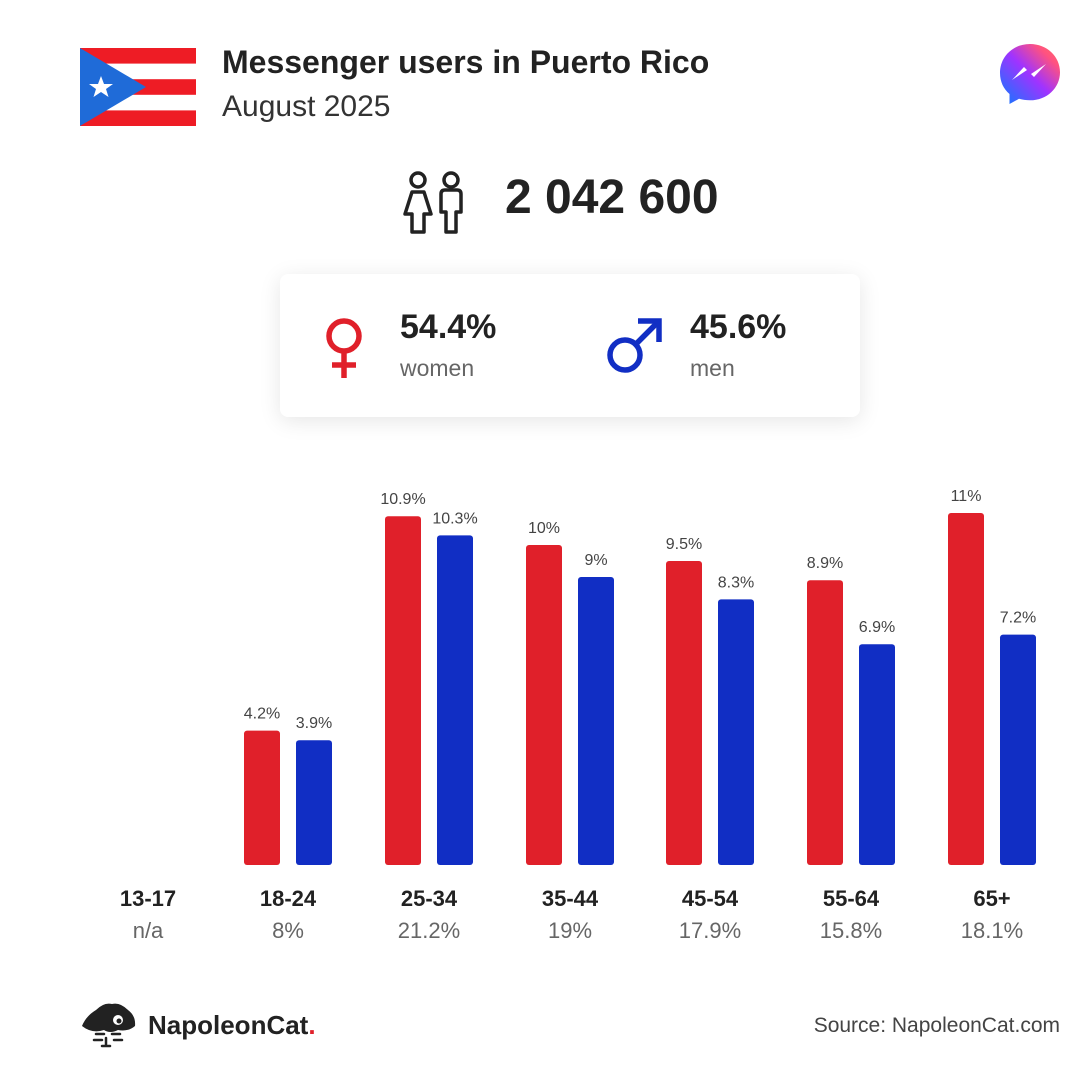  Describe the element at coordinates (448, 327) in the screenshot. I see `women-percentage: 54.4%` at that location.